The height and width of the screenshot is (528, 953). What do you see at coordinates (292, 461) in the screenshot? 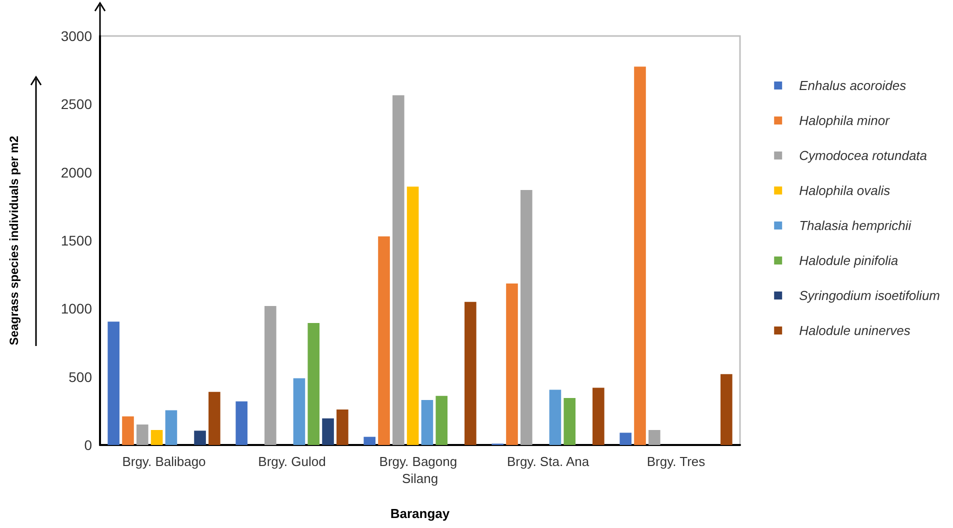
I see `x-tick-label: Brgy. Gulod` at bounding box center [292, 461].